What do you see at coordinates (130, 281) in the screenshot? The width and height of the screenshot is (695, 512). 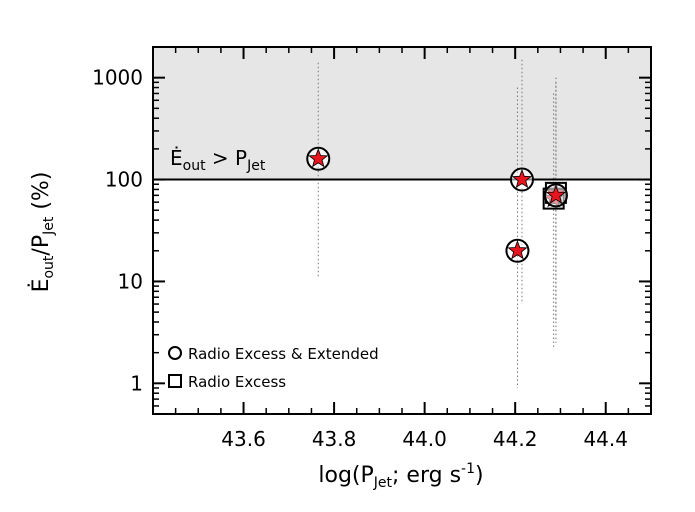 I see `y-tick-label: 10` at bounding box center [130, 281].